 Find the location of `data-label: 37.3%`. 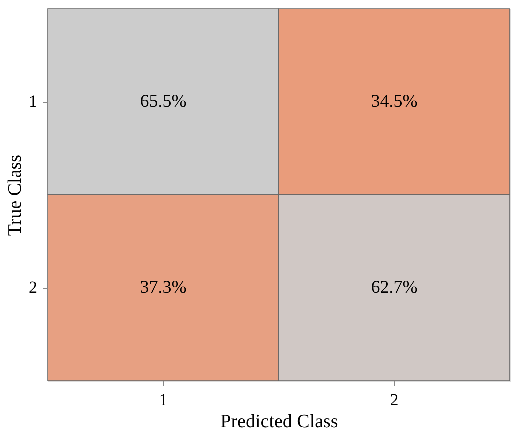

data-label: 37.3% is located at coordinates (163, 287).